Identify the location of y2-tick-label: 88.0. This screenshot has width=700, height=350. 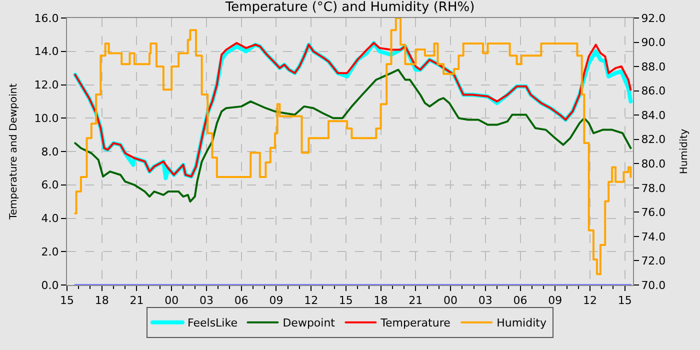
(653, 67).